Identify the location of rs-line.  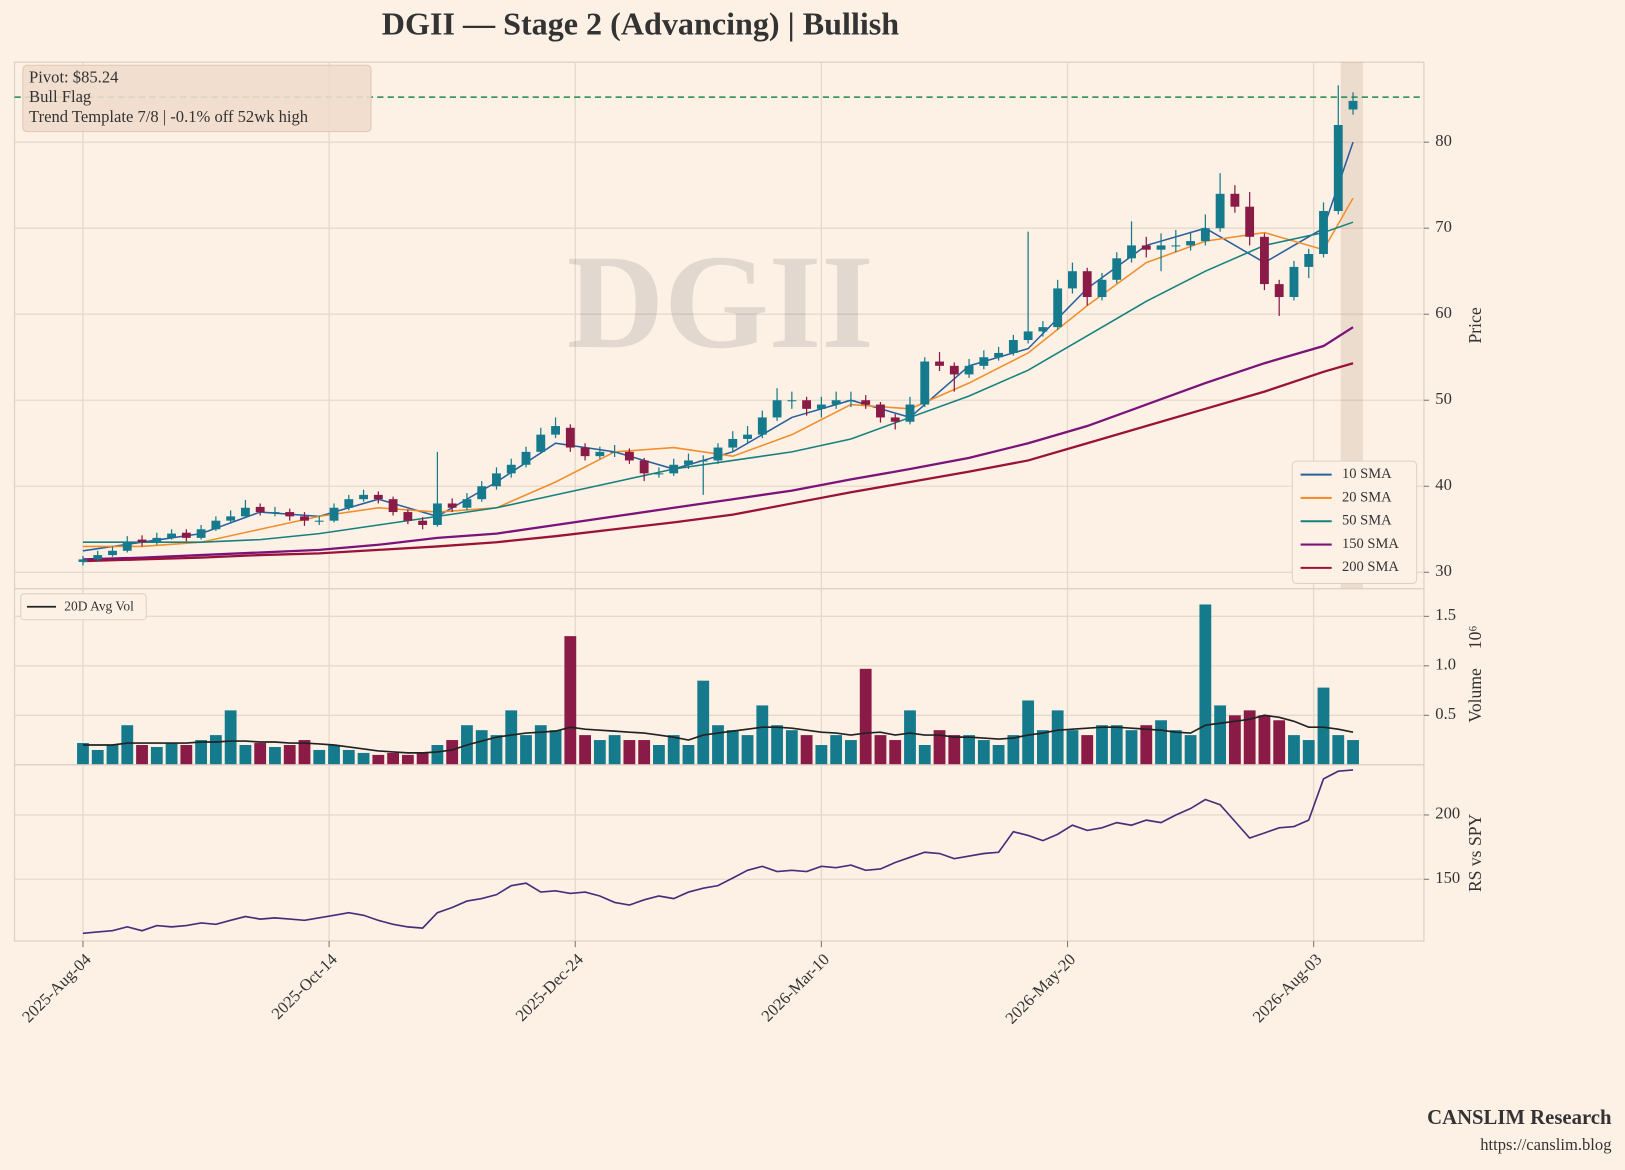
(718, 852).